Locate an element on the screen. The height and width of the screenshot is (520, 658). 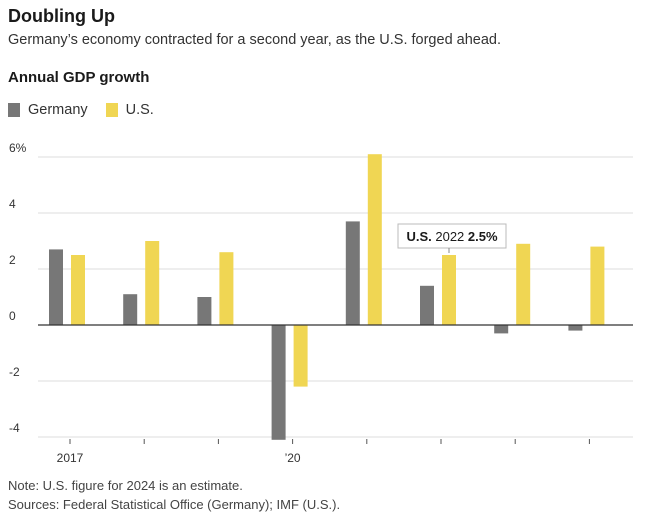
bar-us-2020 is located at coordinates (300, 356).